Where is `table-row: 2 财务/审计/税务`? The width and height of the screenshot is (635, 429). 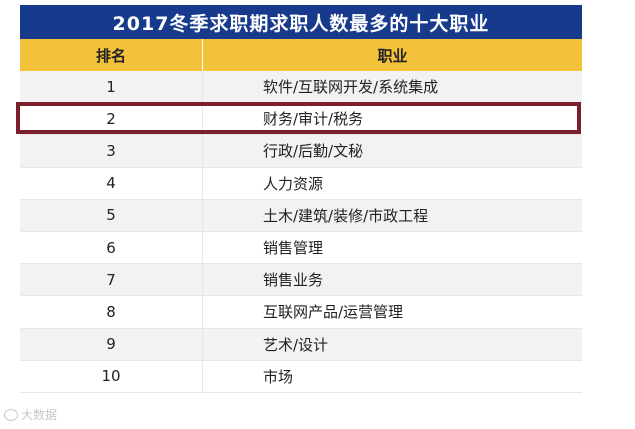
table-row: 2 财务/审计/税务 is located at coordinates (301, 119).